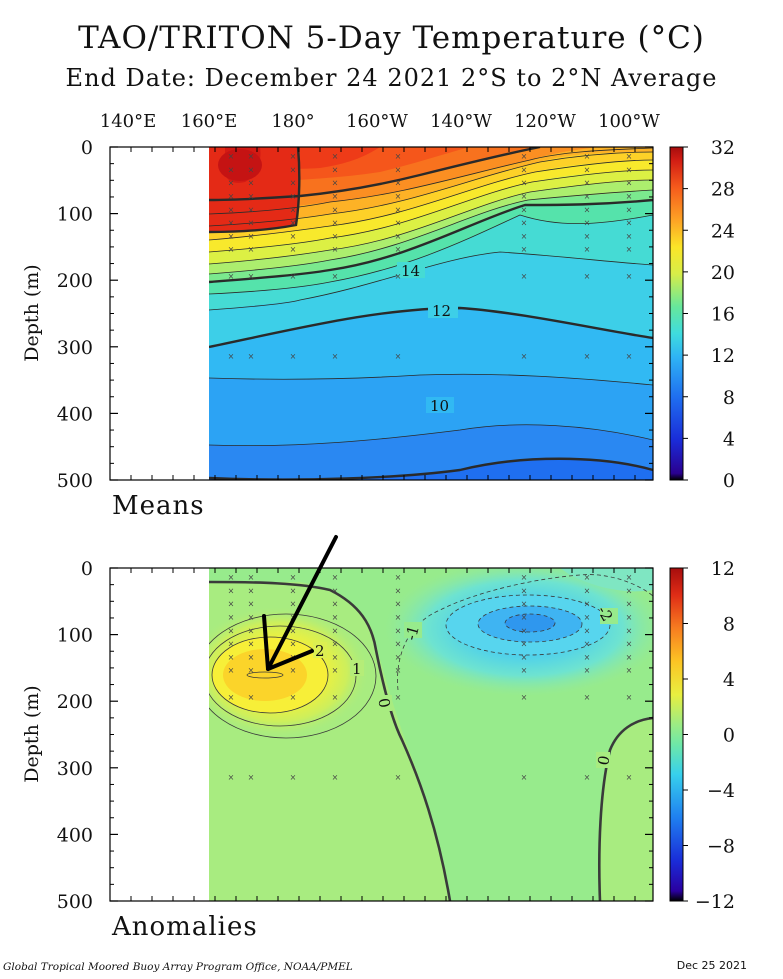 This screenshot has width=783, height=979. What do you see at coordinates (75, 481) in the screenshot?
I see `y-tick-label: 500` at bounding box center [75, 481].